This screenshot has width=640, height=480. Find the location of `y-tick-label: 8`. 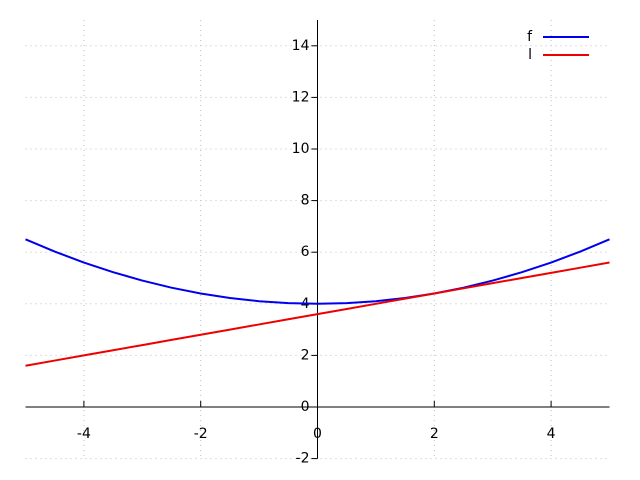

y-tick-label: 8 is located at coordinates (305, 201).